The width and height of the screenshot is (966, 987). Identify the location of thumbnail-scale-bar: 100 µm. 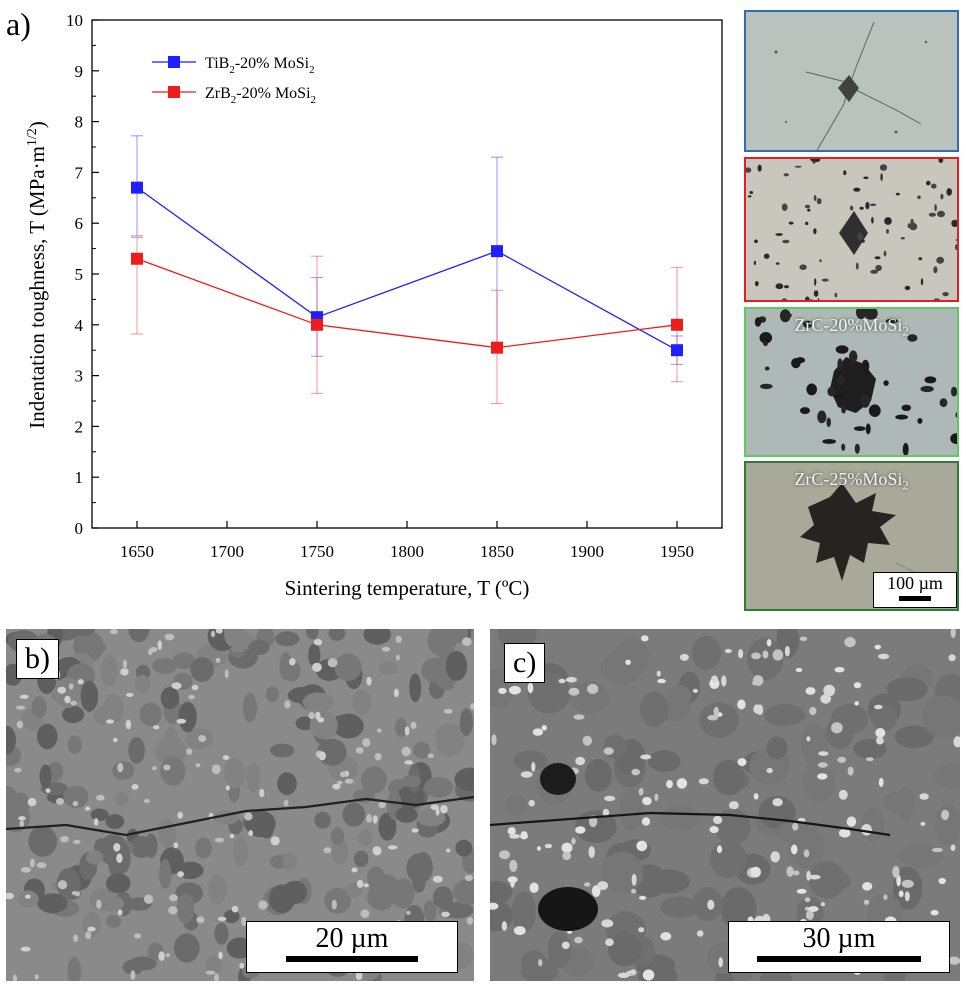
(915, 590).